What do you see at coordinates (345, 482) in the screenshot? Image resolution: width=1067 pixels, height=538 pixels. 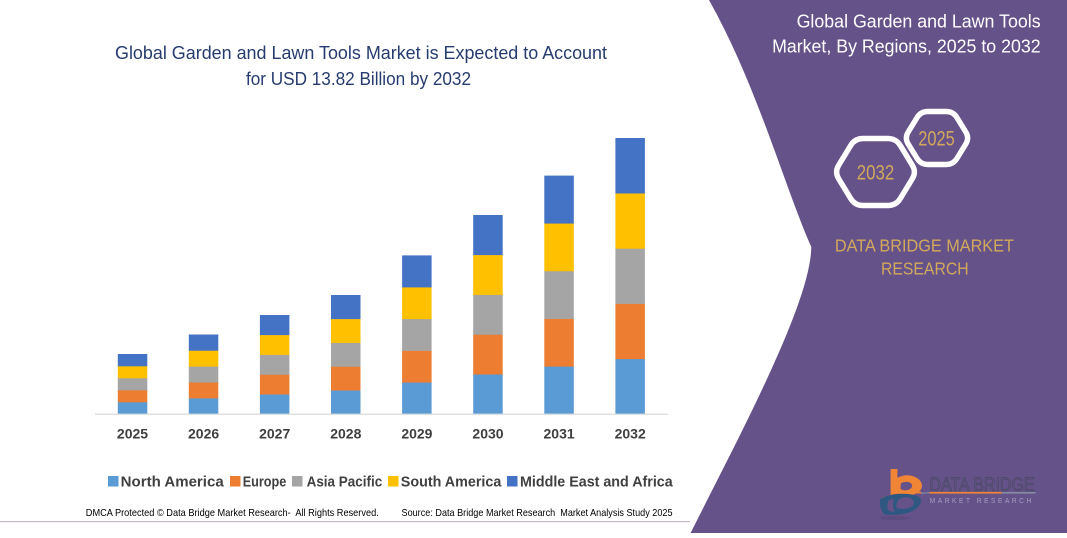 I see `svg-text: Asia Pacific` at bounding box center [345, 482].